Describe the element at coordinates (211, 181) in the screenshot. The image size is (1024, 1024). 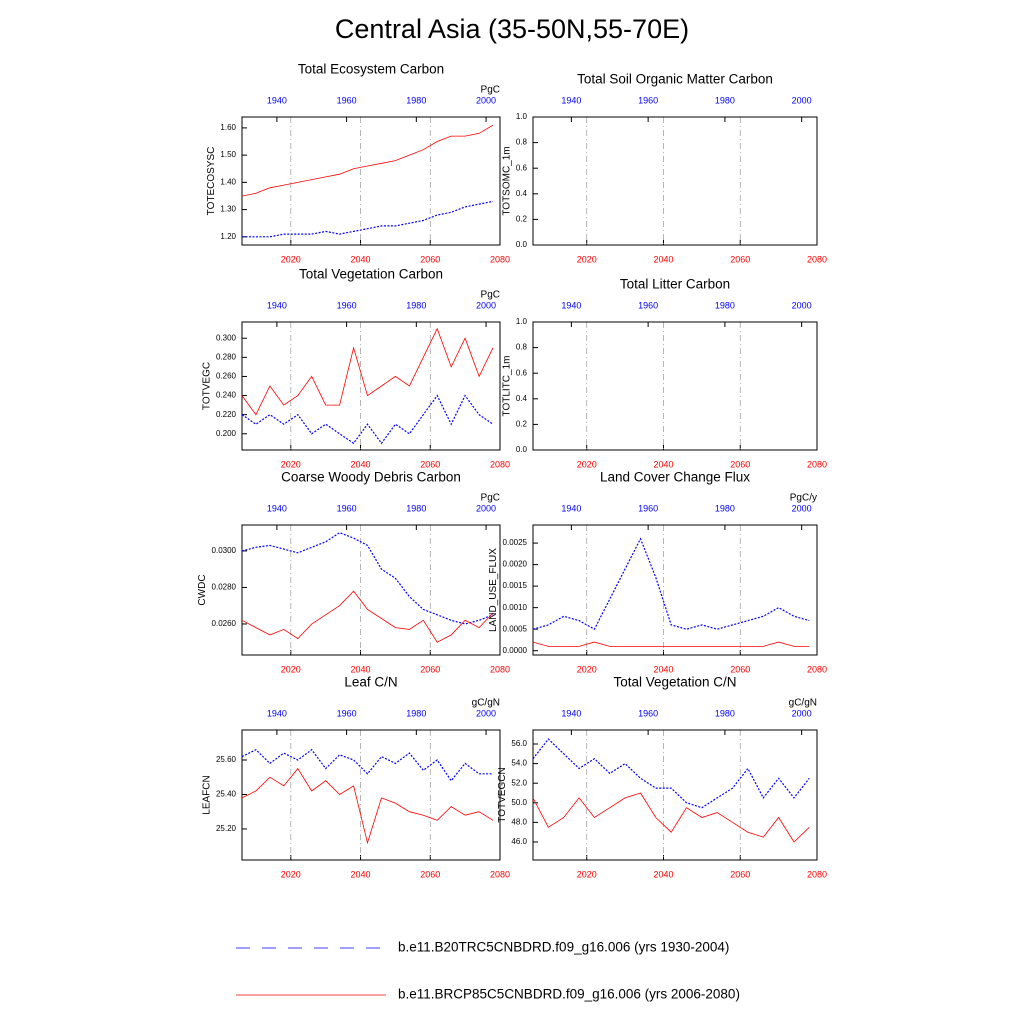
I see `y-axis-label: TOTECOSYSC` at that location.